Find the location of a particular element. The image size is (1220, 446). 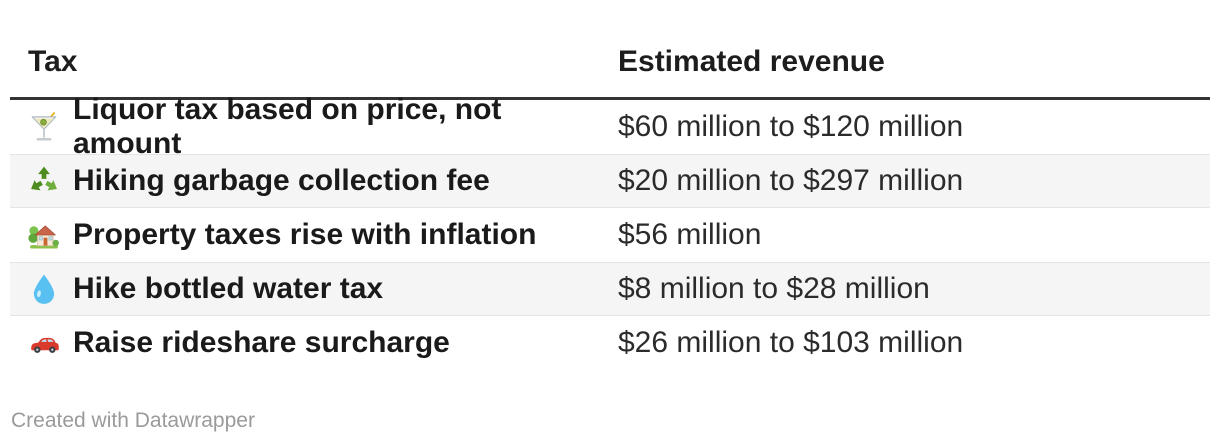

table-header-row: Tax Estimated revenue is located at coordinates (610, 72).